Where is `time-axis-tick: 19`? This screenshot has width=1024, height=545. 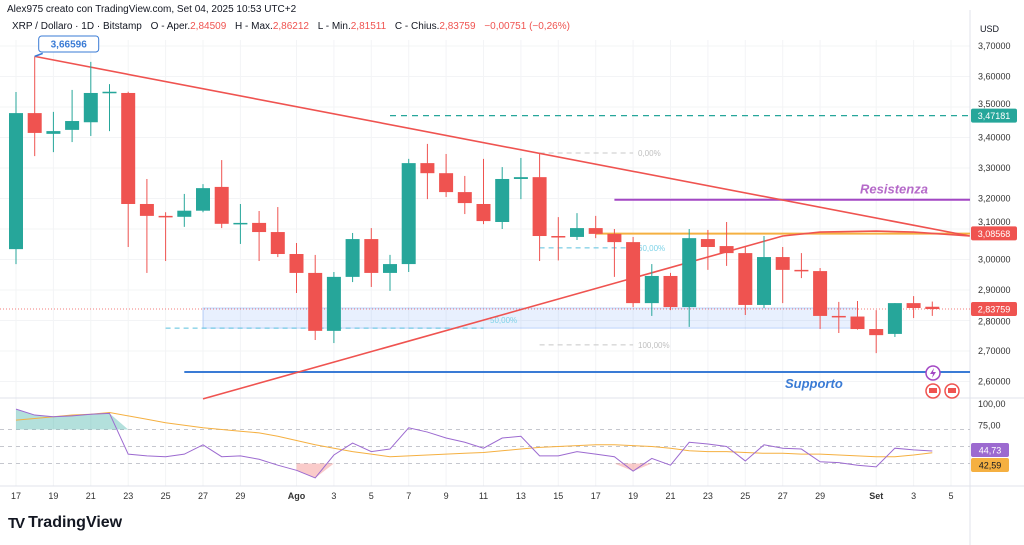
time-axis-tick: 19 is located at coordinates (53, 496).